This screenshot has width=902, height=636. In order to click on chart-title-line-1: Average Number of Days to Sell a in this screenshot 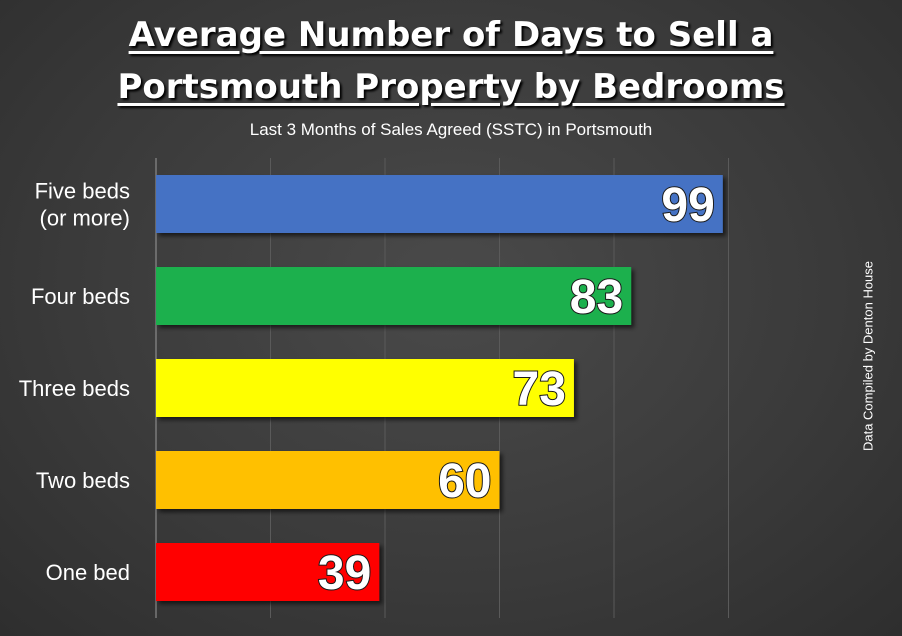, I will do `click(451, 35)`.